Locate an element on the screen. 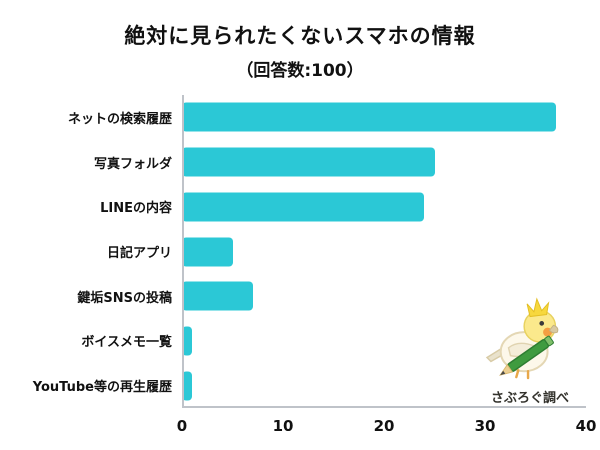  category-label: ネットの検索履歴 is located at coordinates (119, 119).